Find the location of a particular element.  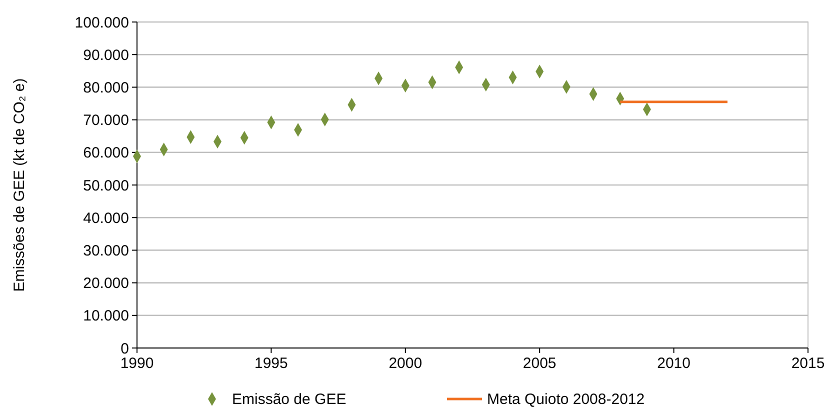

y-axis-title: Emissões de GEE (kt de CO₂ e) is located at coordinates (19, 185).